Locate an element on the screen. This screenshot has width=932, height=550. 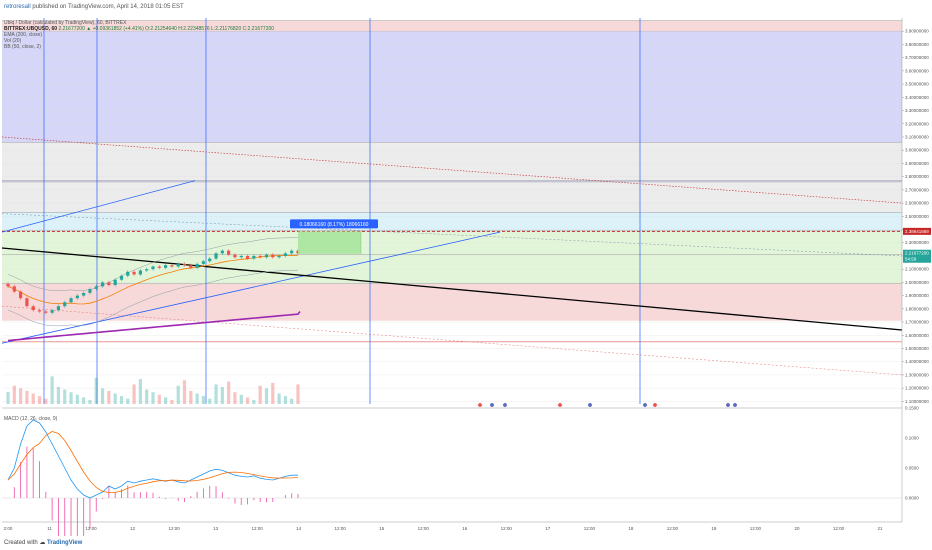
price-tick-label: 3.90000000 is located at coordinates (917, 31).